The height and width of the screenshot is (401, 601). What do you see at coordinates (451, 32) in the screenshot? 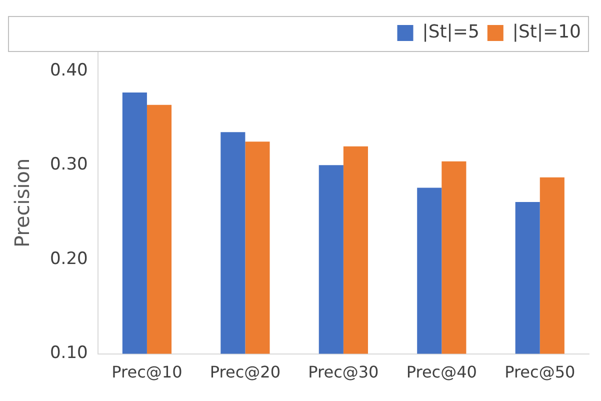
I see `legend-label: |St|=5` at bounding box center [451, 32].